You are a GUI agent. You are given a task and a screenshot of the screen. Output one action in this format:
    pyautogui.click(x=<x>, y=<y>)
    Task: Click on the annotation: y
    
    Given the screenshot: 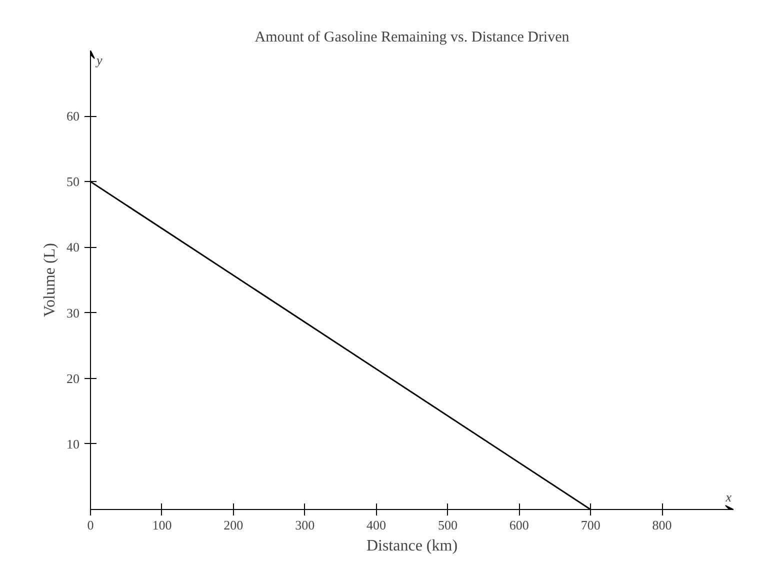 What is the action you would take?
    pyautogui.click(x=98, y=60)
    